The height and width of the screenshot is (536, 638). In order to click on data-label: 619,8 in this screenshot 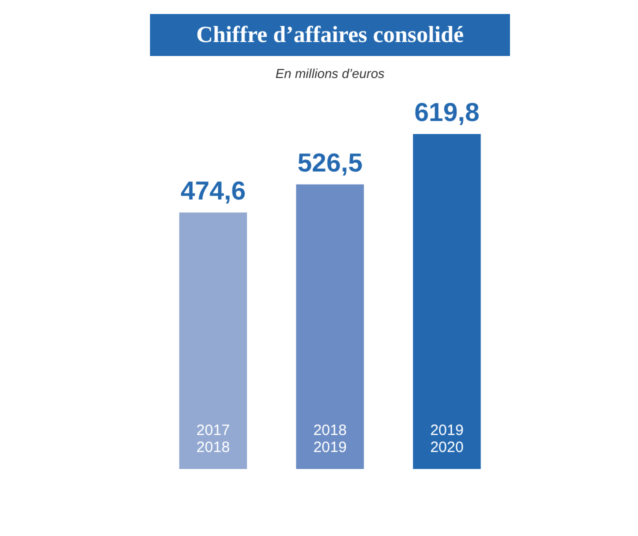, I will do `click(447, 112)`.